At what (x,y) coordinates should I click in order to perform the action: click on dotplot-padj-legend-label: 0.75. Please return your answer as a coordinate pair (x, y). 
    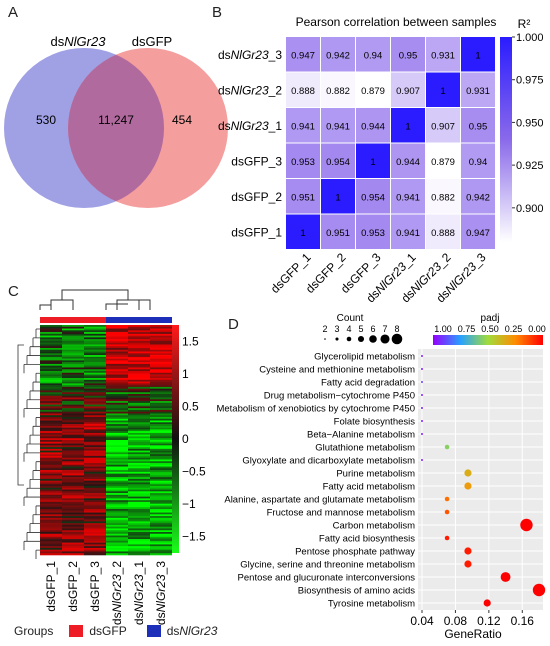
    Looking at the image, I should click on (467, 329).